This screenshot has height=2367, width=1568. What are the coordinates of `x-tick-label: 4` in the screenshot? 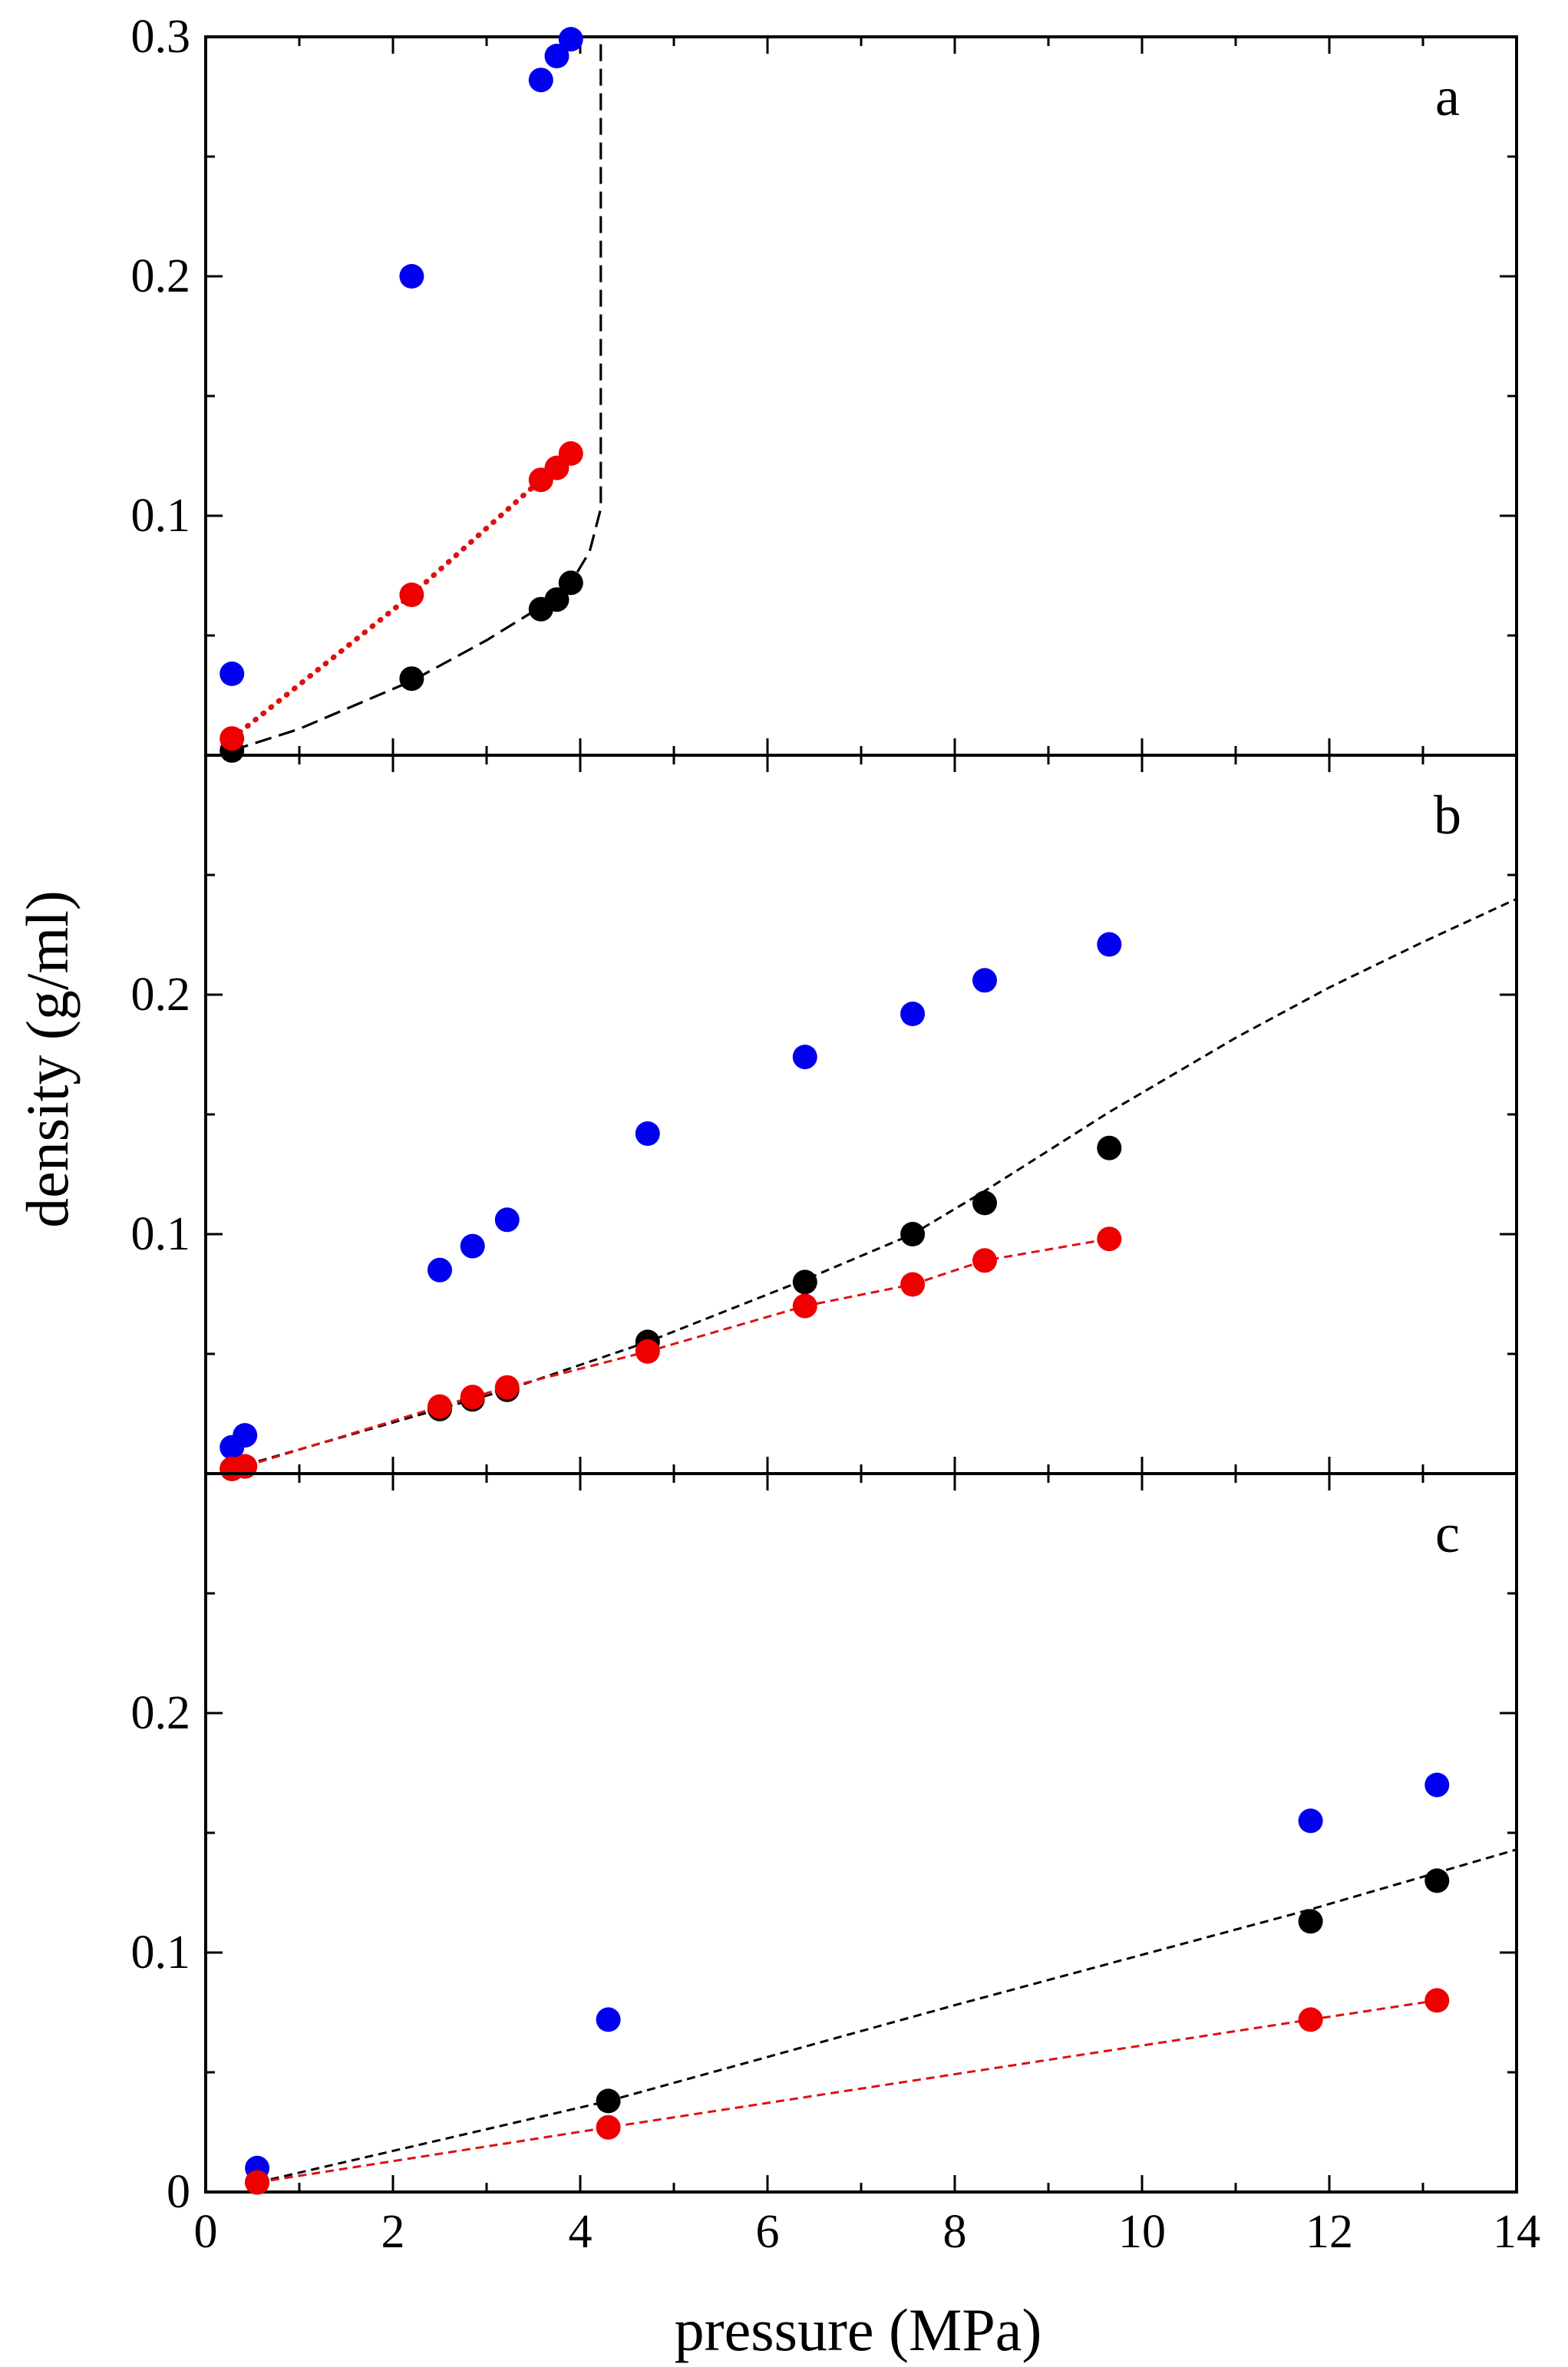 It's located at (581, 2232).